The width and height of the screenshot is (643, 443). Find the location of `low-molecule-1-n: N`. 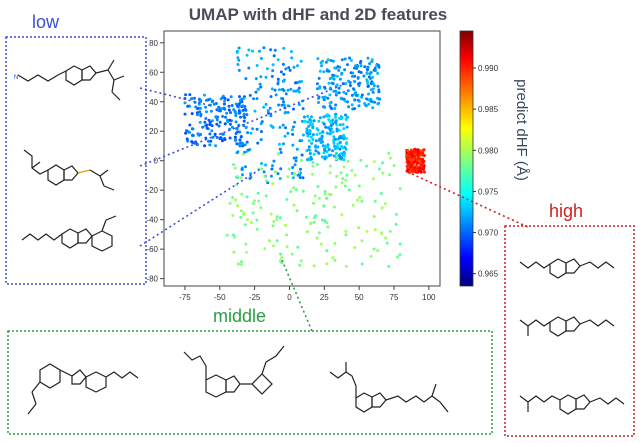

low-molecule-1-n: N is located at coordinates (16, 78).